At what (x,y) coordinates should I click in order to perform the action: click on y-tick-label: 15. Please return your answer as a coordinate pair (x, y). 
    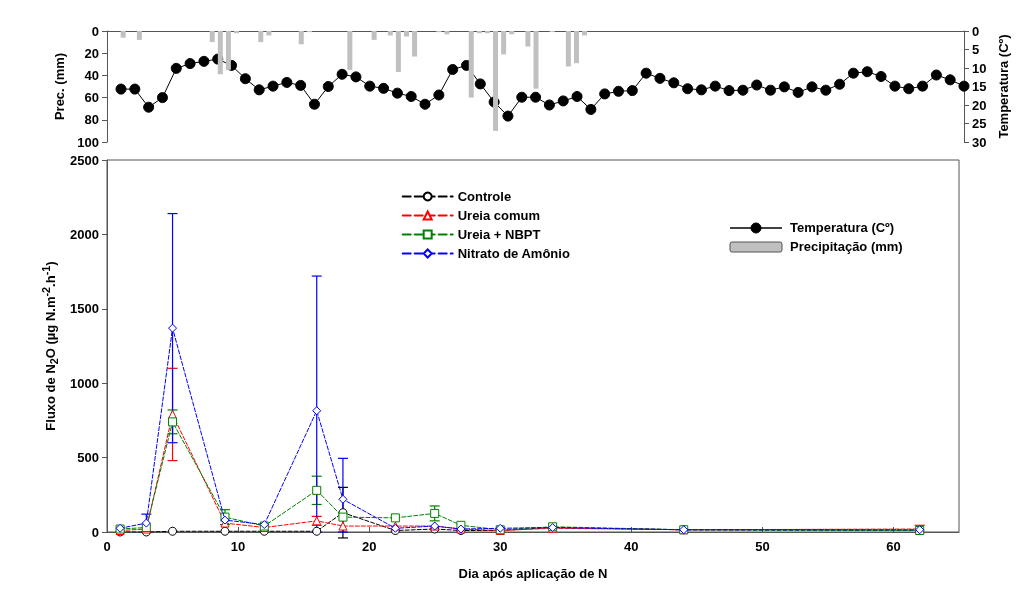
    Looking at the image, I should click on (979, 86).